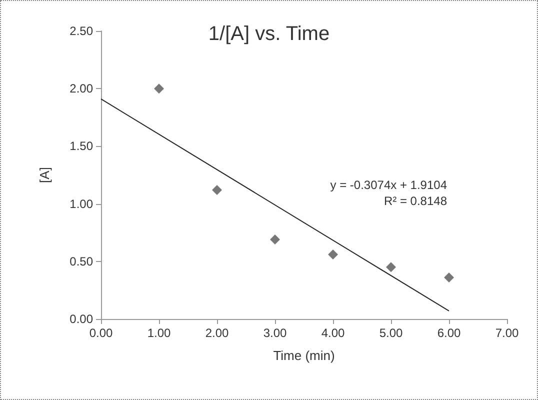 Image resolution: width=538 pixels, height=400 pixels. I want to click on x-tick-label: 0.00, so click(101, 333).